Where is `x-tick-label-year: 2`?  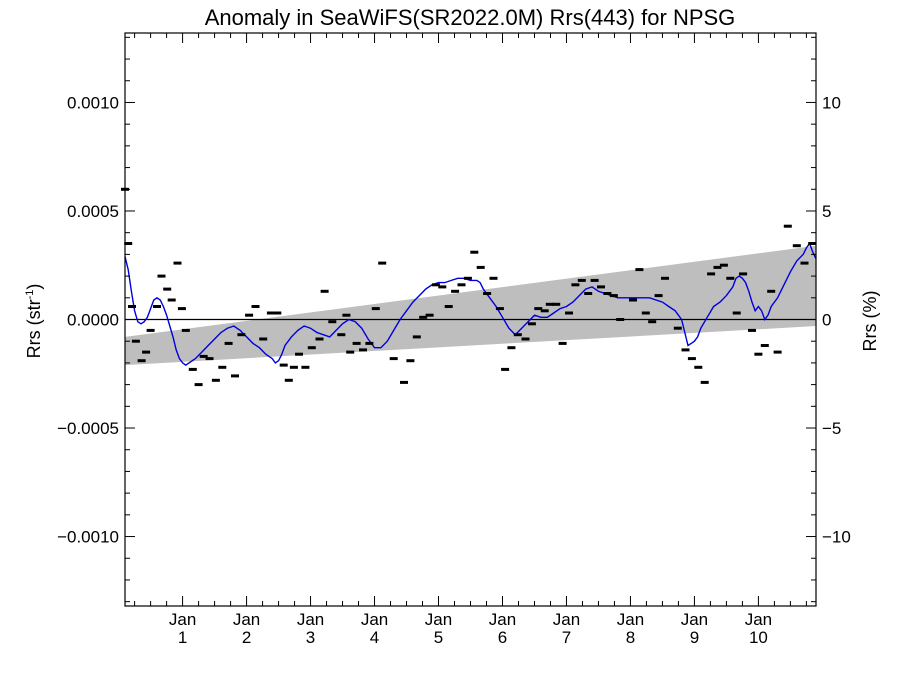
x-tick-label-year: 2 is located at coordinates (246, 637).